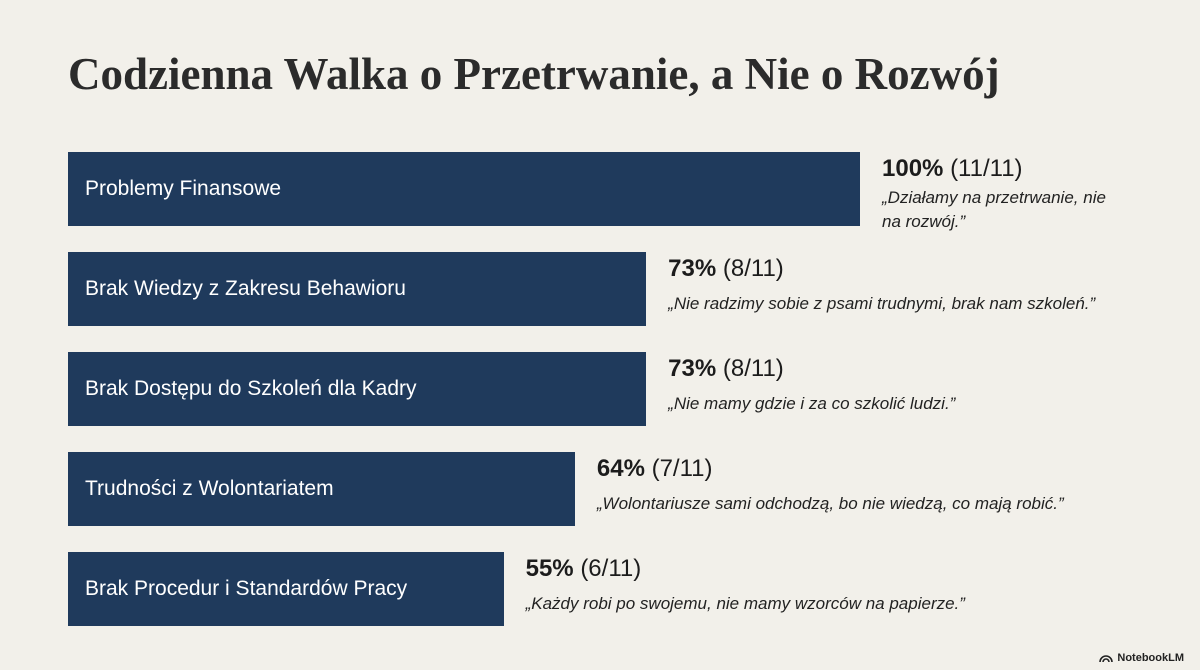 The image size is (1200, 670). I want to click on bar-label: Brak Procedur i Standardów Pracy, so click(246, 588).